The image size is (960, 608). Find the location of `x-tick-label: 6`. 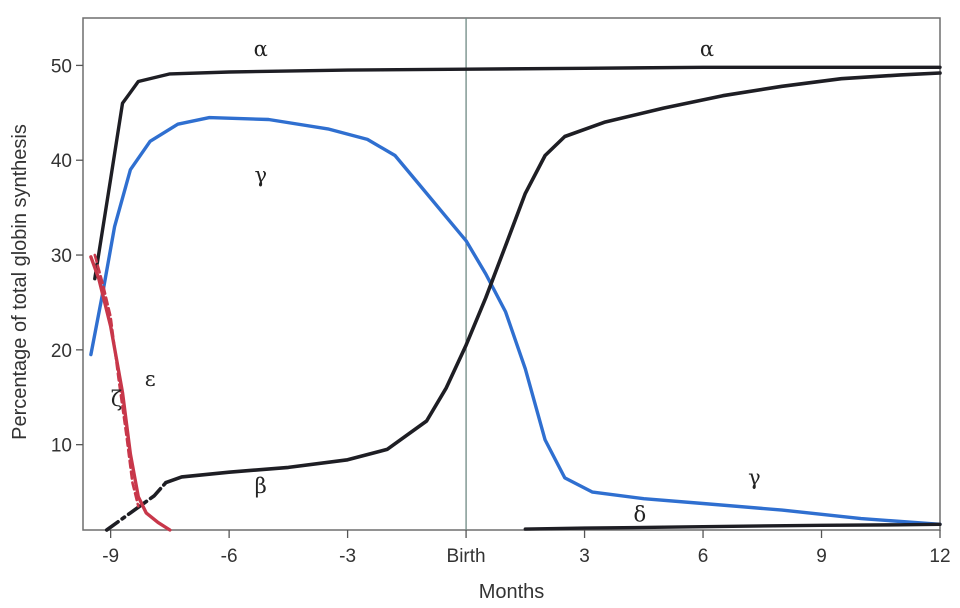

x-tick-label: 6 is located at coordinates (703, 556).